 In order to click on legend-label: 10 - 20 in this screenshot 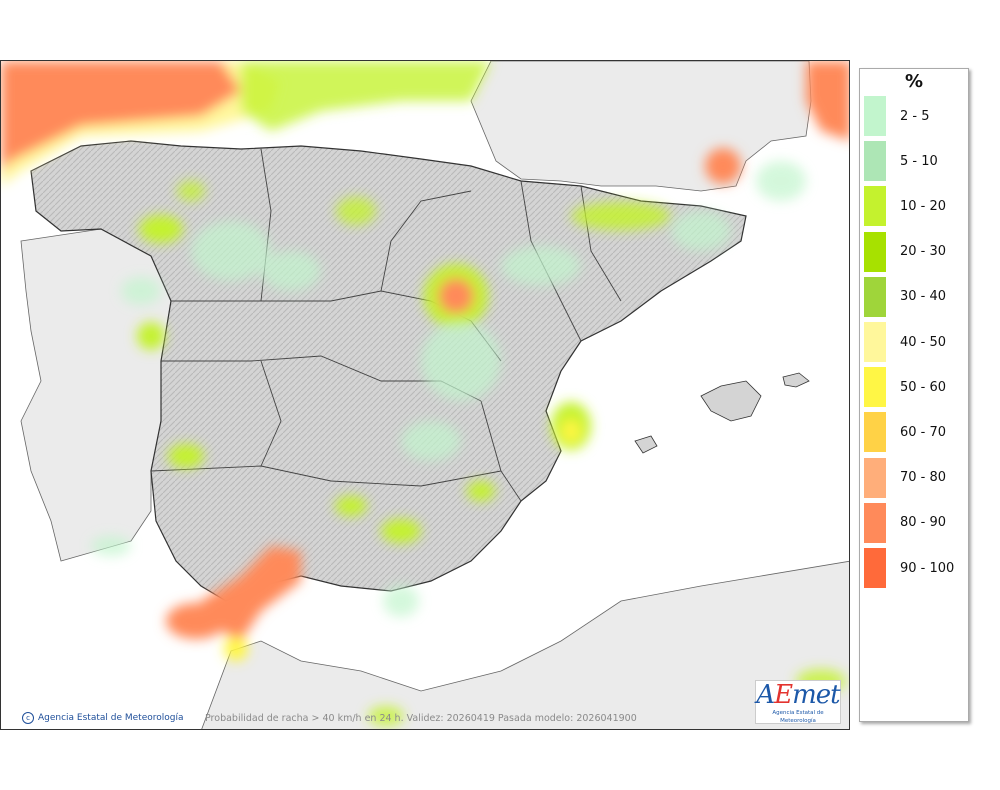, I will do `click(923, 206)`.